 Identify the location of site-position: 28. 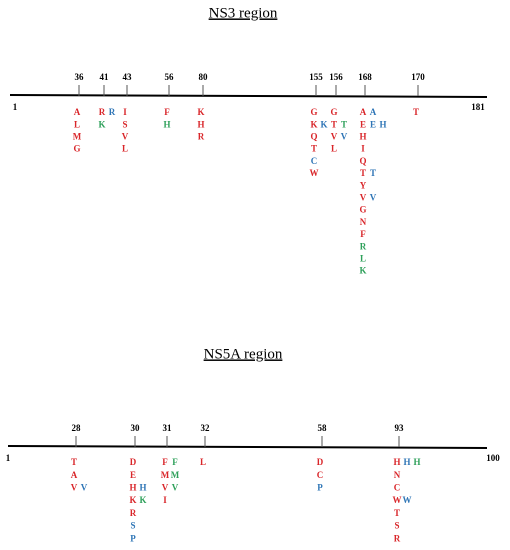
(77, 428).